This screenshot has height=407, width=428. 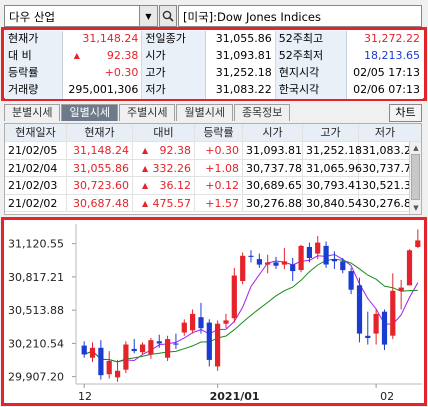 I want to click on quote-value: 31,083.22, so click(x=241, y=90).